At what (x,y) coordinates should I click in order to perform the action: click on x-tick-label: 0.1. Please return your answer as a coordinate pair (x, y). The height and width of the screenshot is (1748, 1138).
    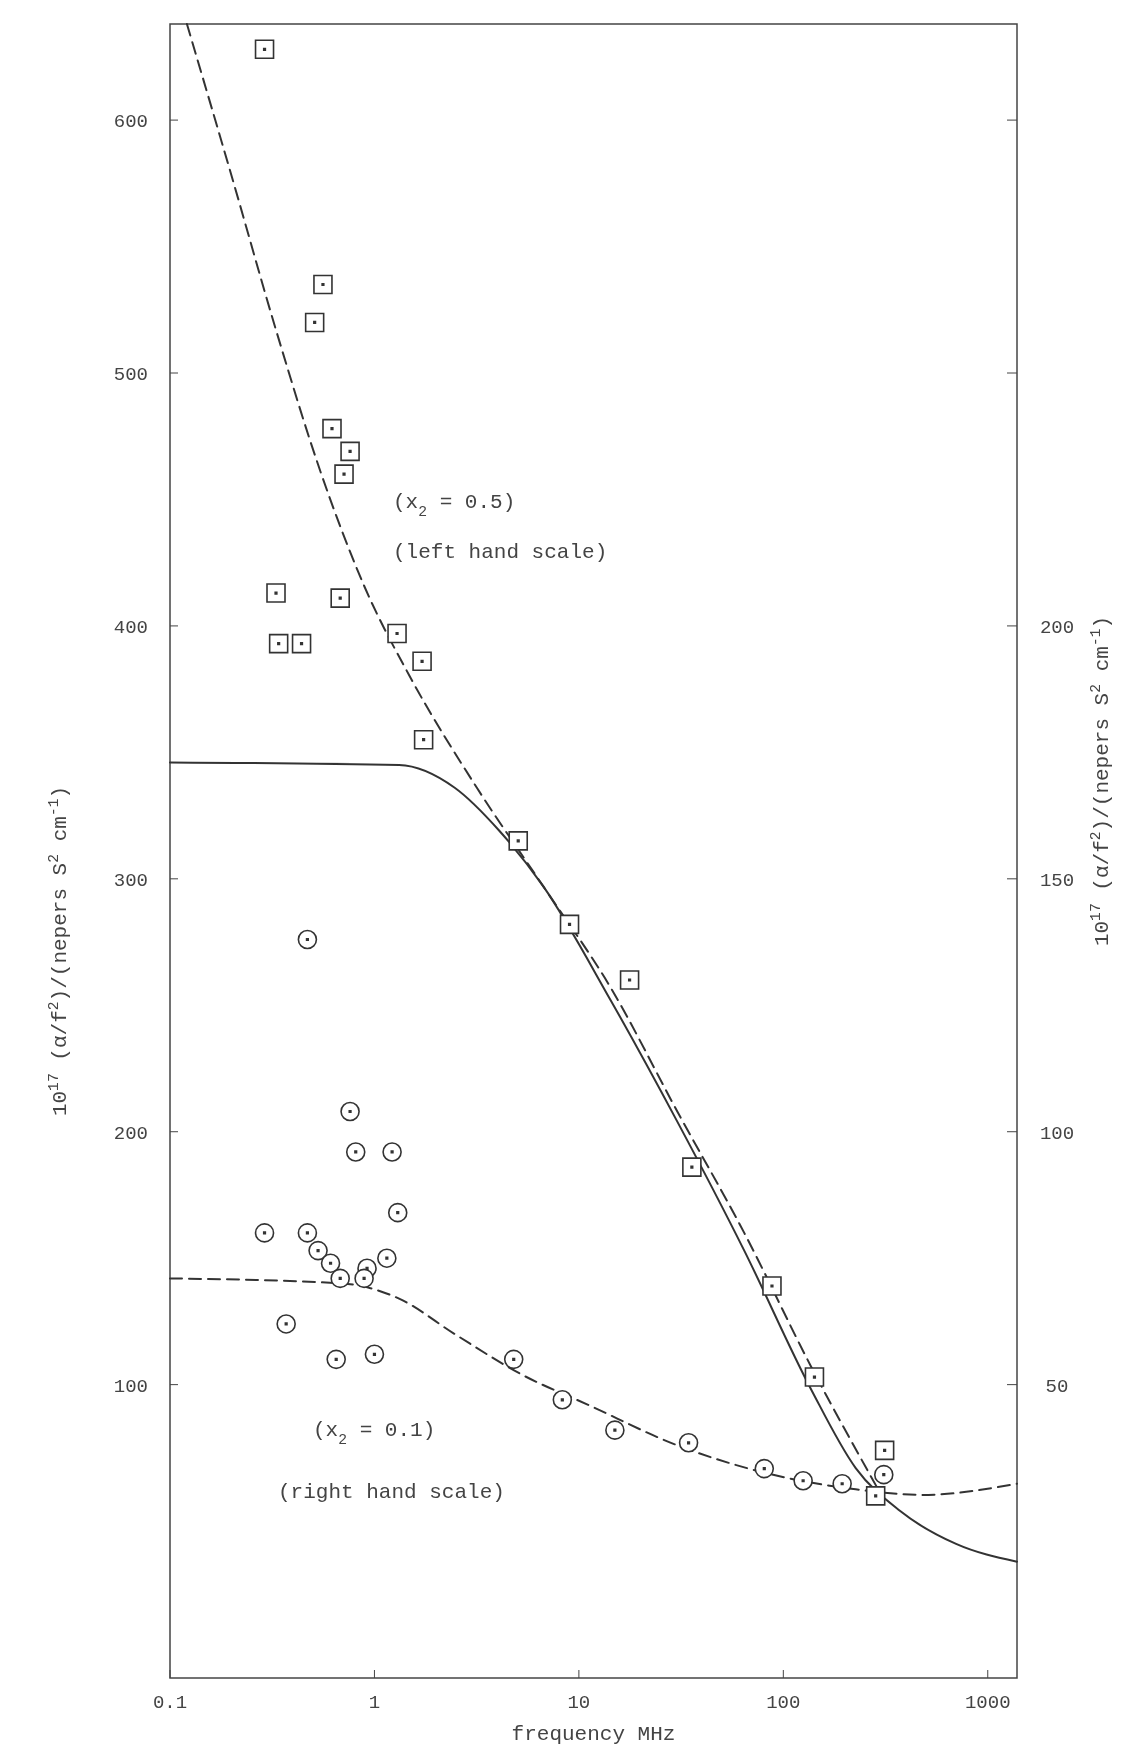
    Looking at the image, I should click on (170, 1703).